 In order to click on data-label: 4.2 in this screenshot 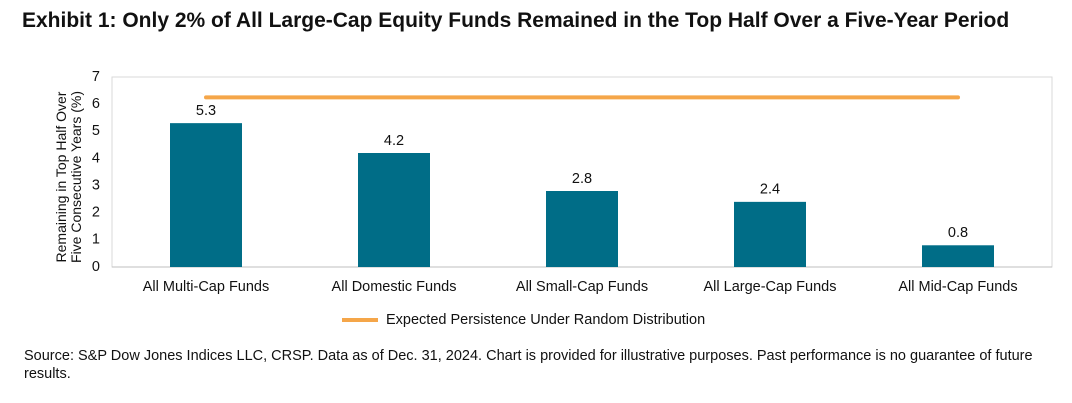, I will do `click(394, 141)`.